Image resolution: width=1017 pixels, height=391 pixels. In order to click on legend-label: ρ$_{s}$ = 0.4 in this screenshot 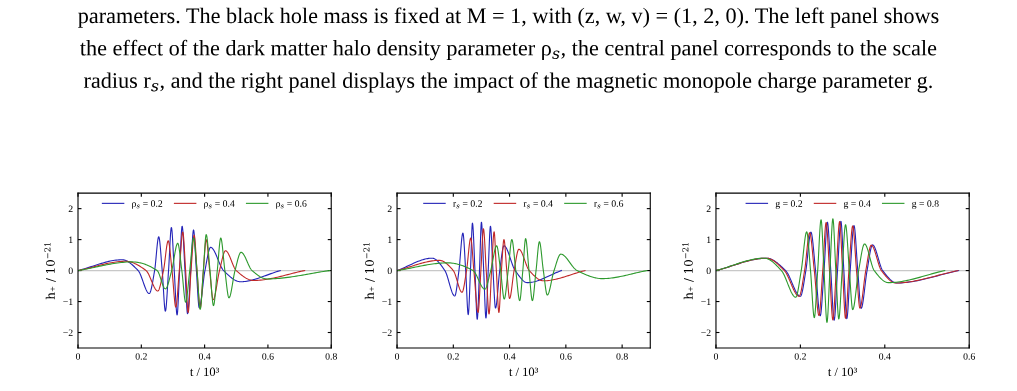, I will do `click(219, 204)`.